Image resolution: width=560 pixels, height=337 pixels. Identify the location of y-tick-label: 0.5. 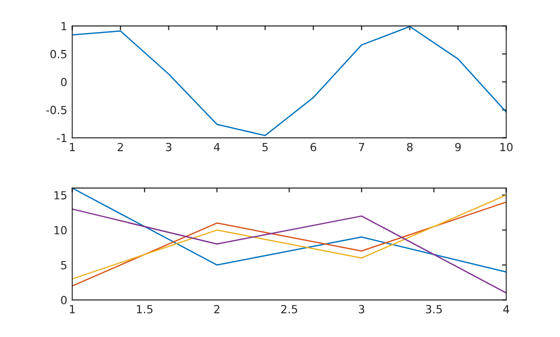
(58, 54).